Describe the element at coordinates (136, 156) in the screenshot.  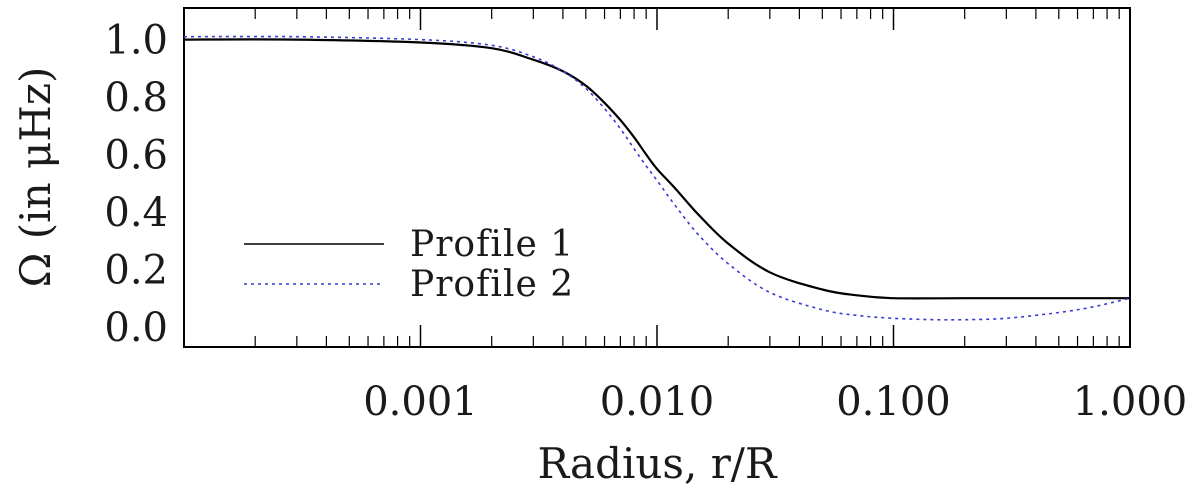
I see `y-tick-label: 0.6` at that location.